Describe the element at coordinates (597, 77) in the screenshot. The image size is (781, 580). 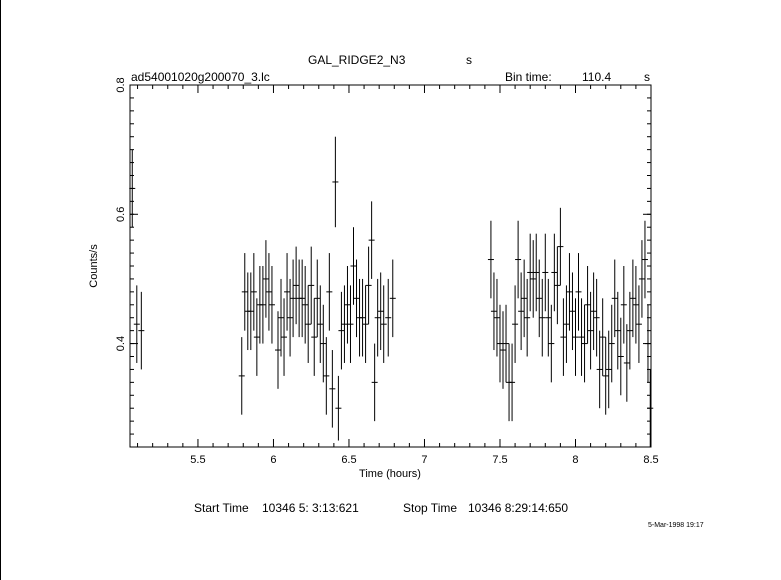
I see `bin-time-value: 110.4` at that location.